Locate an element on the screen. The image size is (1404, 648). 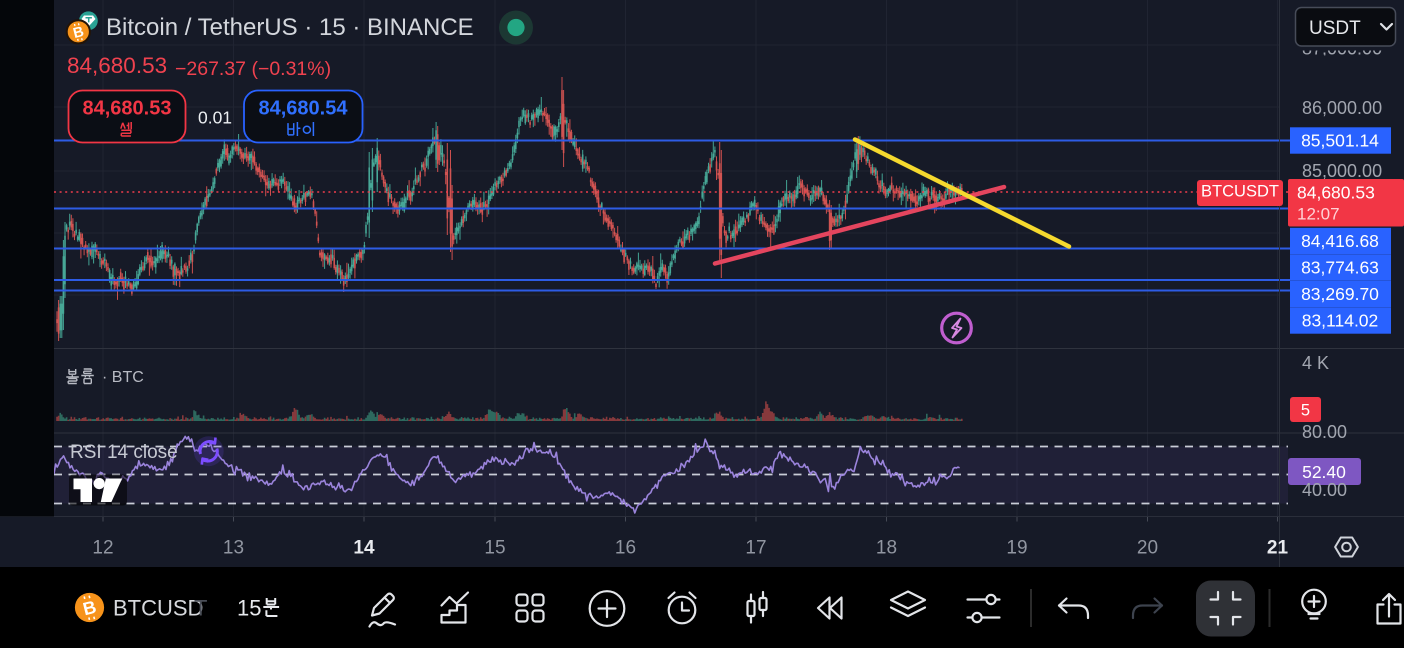
svg-text: 84,416.68 is located at coordinates (1340, 241).